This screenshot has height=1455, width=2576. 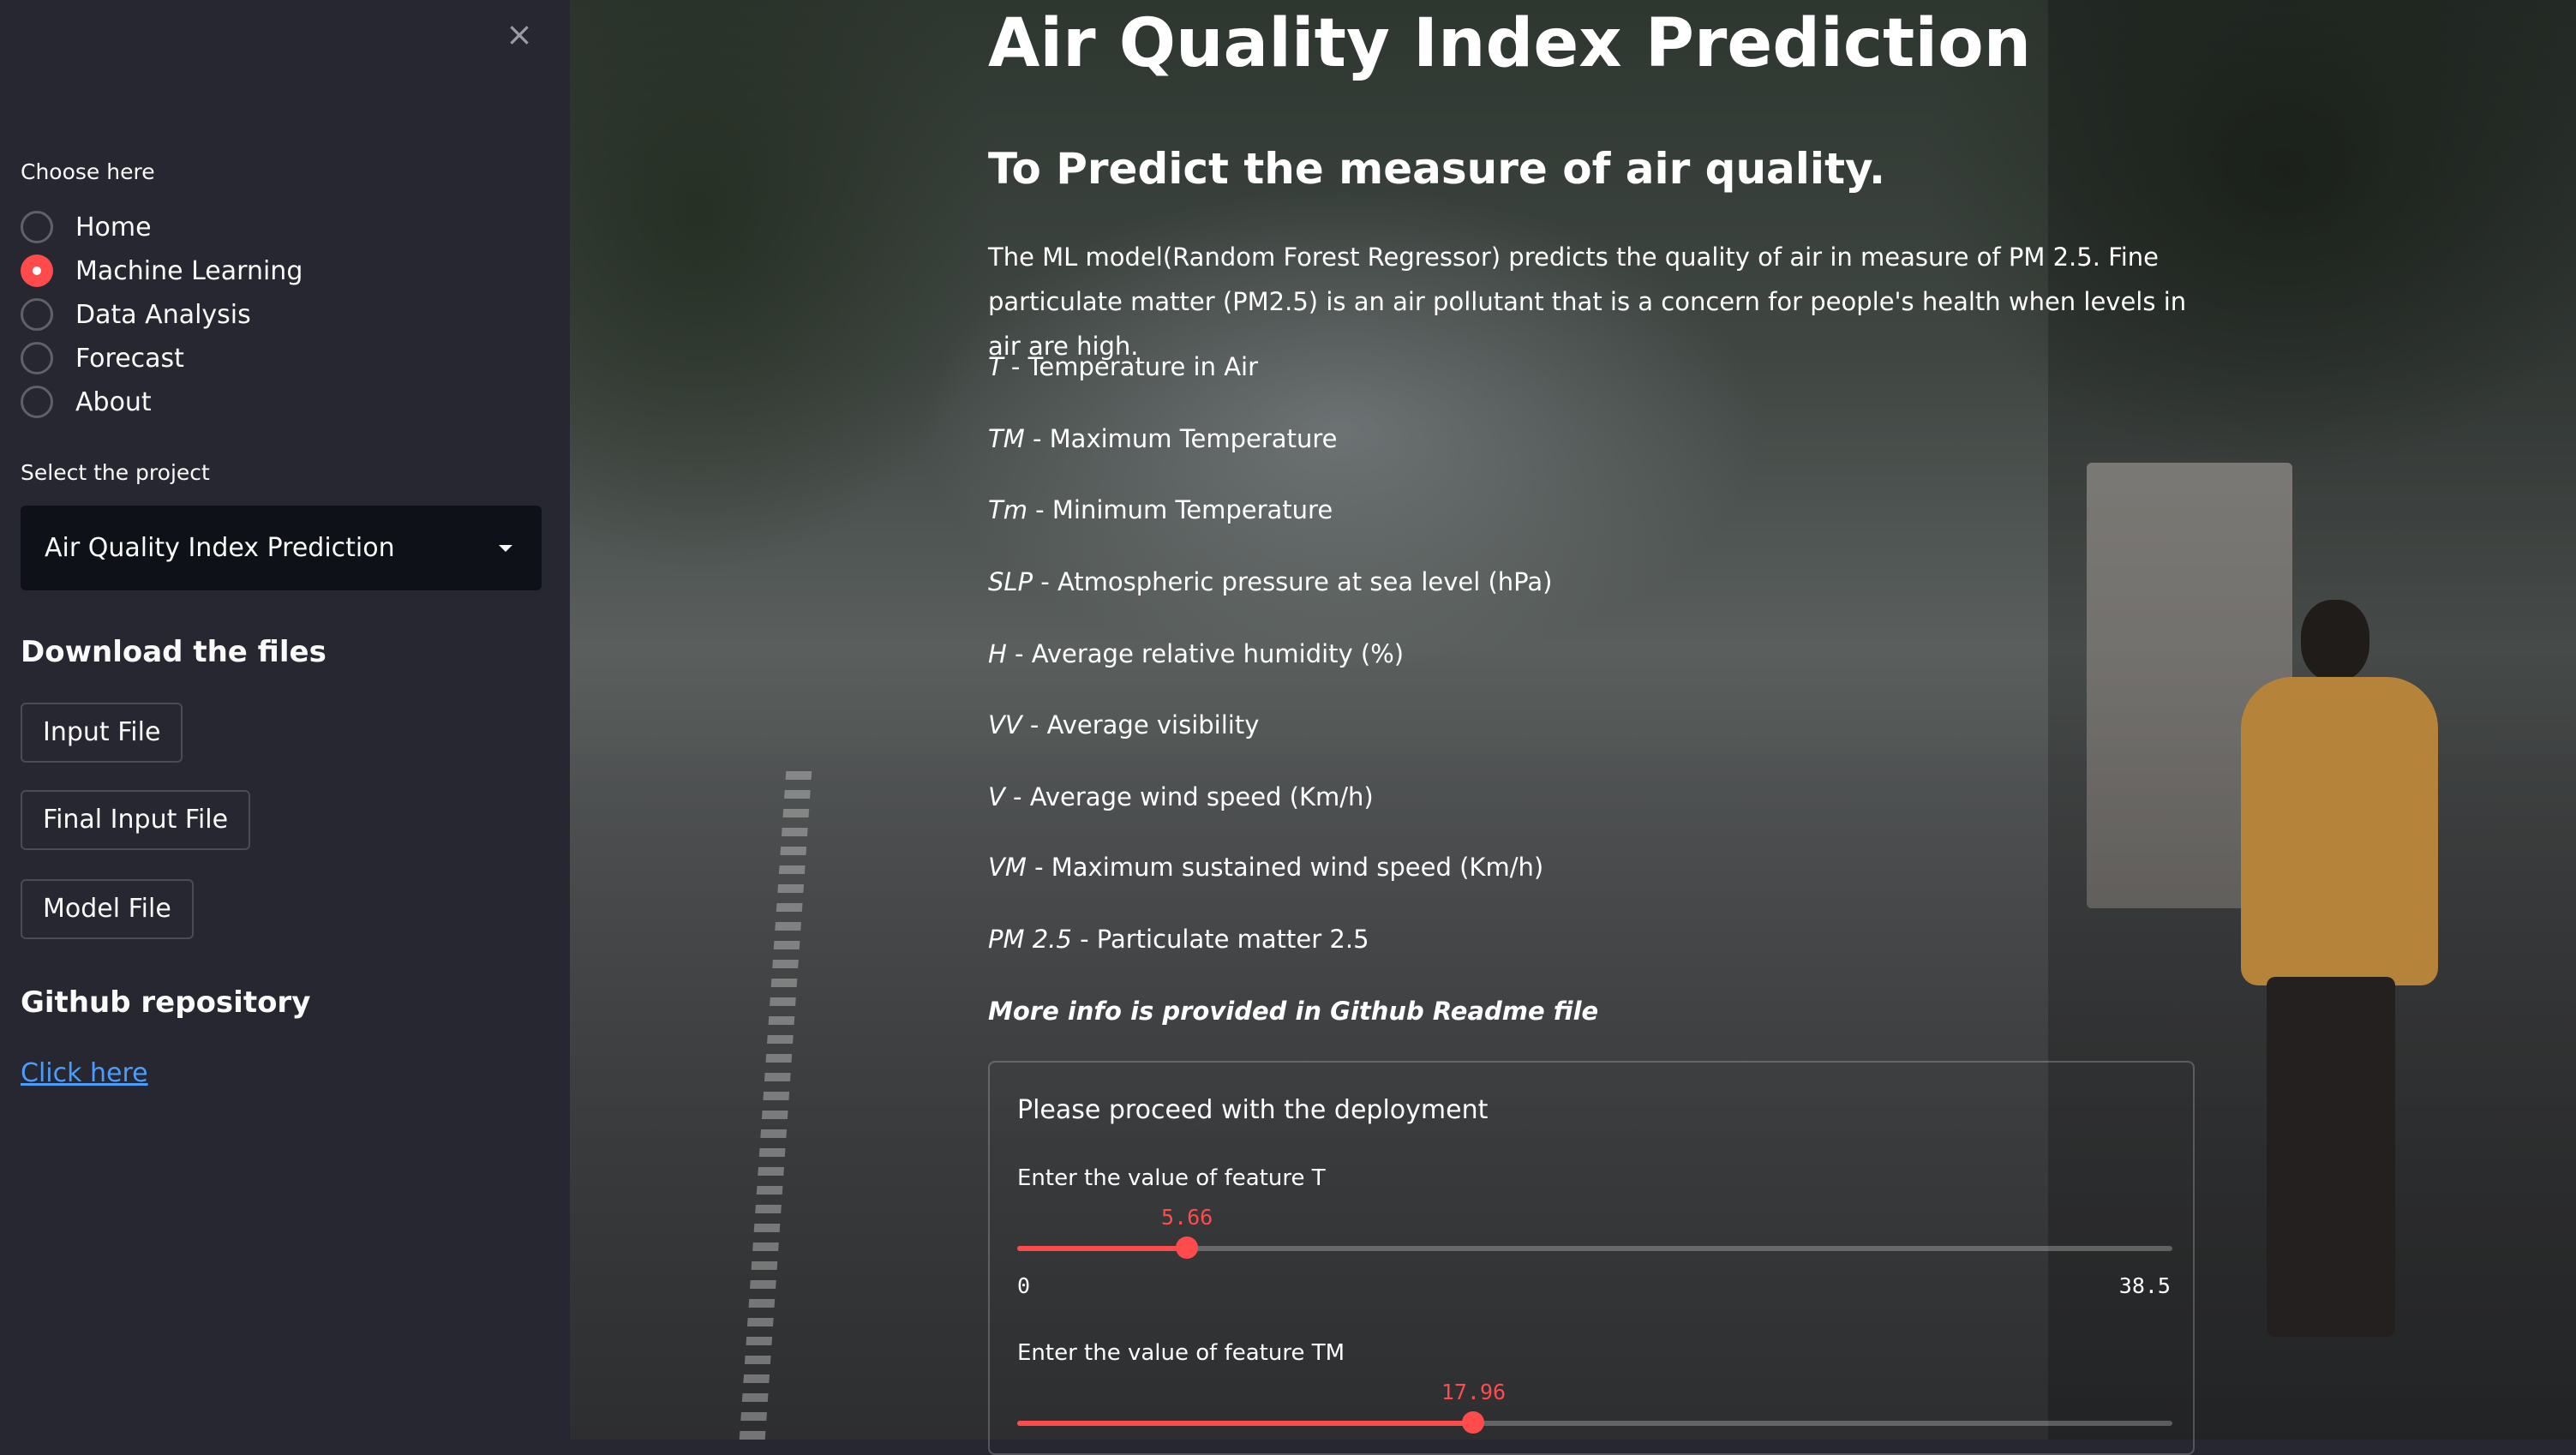 I want to click on slider-value: 17.96, so click(x=1474, y=1392).